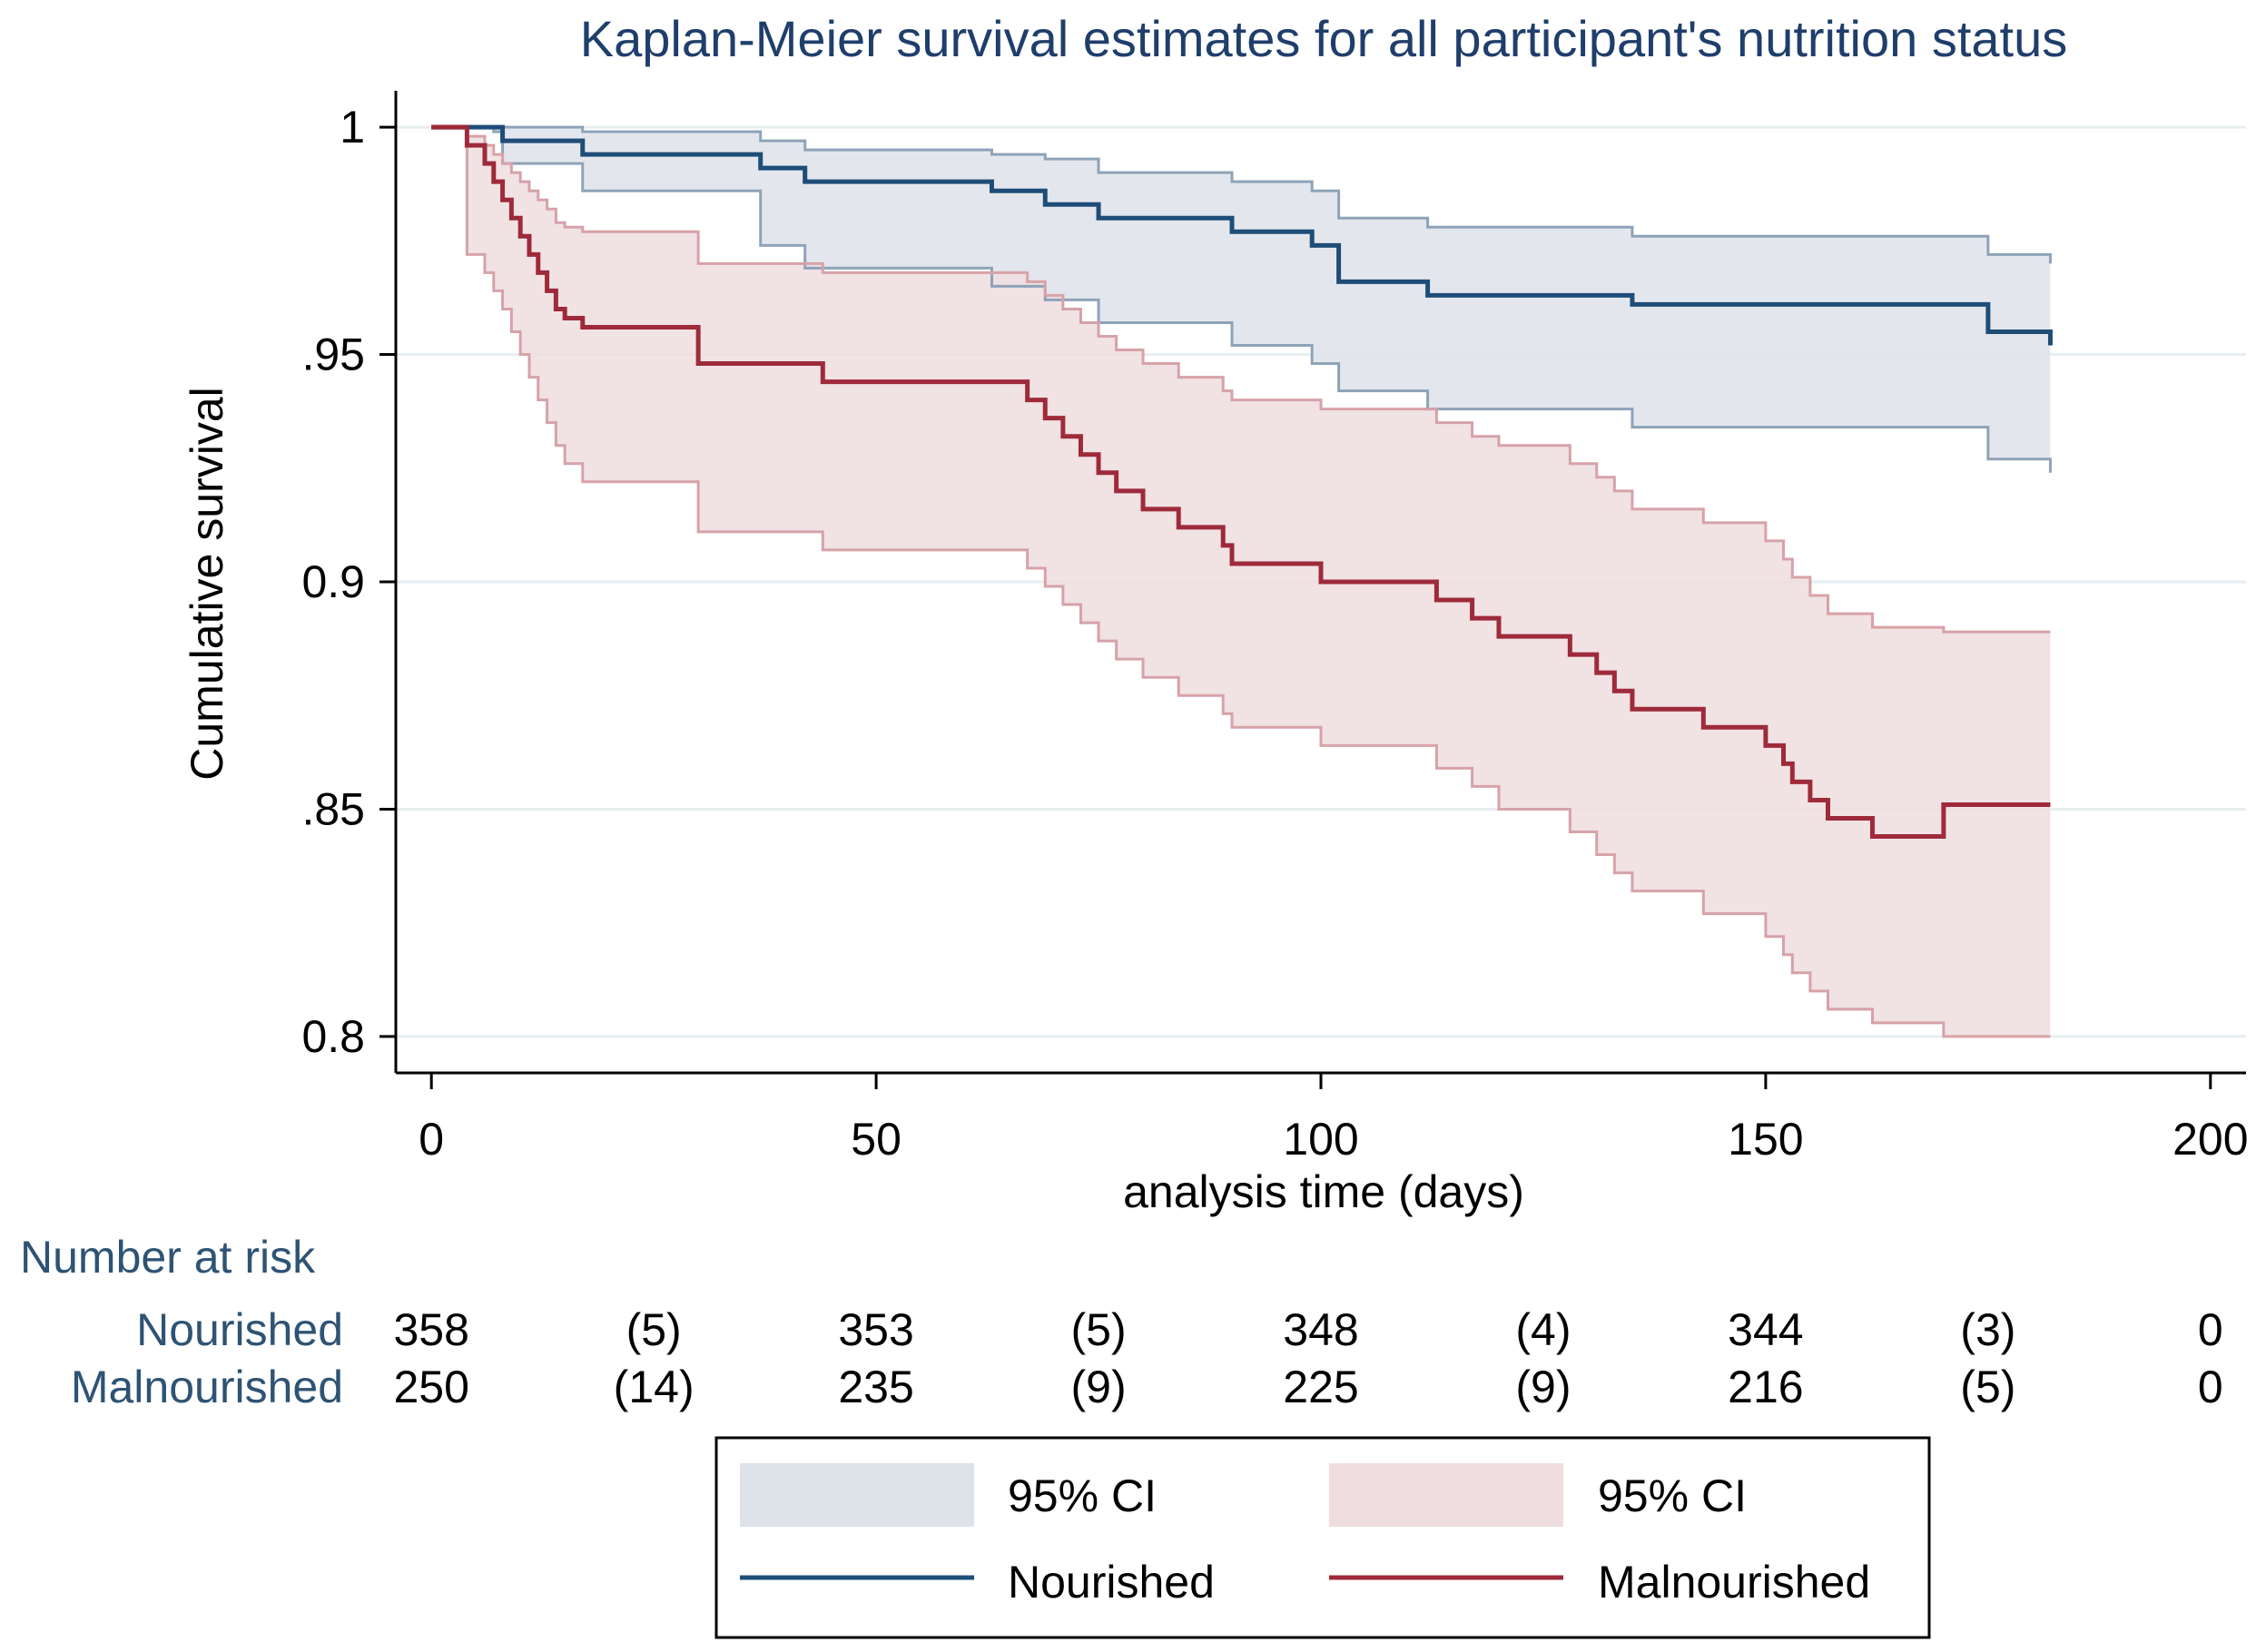 The width and height of the screenshot is (2266, 1652). I want to click on risk-value-malnourished-3: (9), so click(1098, 1387).